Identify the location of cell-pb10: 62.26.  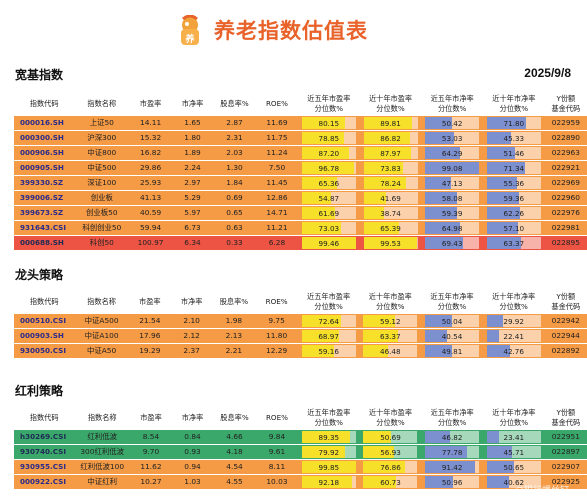
(514, 213).